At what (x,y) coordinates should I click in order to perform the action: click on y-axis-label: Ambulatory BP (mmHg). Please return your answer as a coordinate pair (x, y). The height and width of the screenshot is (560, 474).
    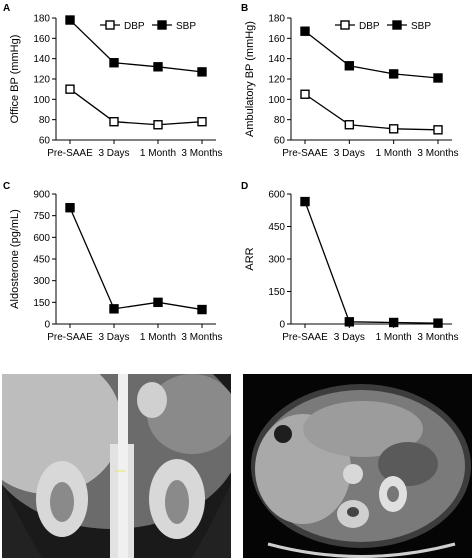
    Looking at the image, I should click on (250, 79).